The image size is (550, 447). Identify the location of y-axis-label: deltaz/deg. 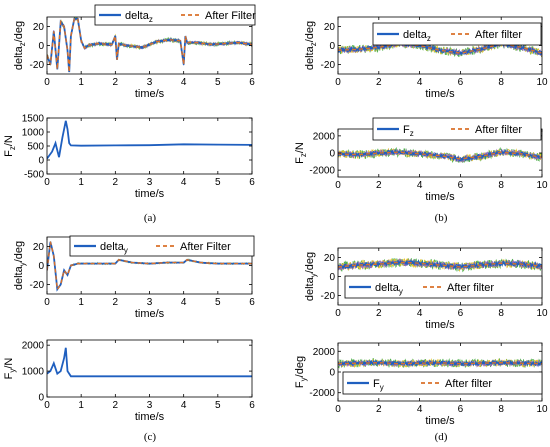
(20, 45).